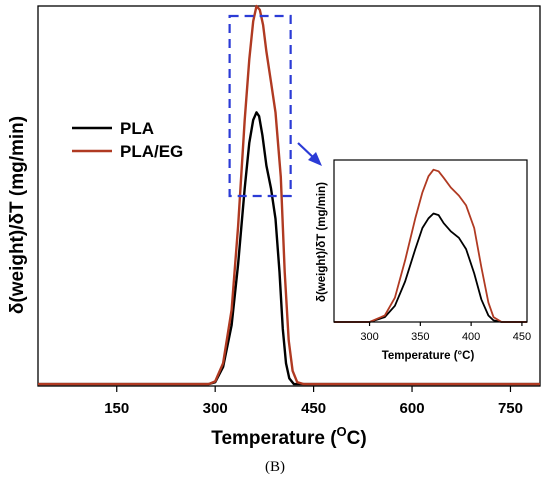 The height and width of the screenshot is (484, 550). I want to click on inset-x-tick-label-3: 450, so click(522, 337).